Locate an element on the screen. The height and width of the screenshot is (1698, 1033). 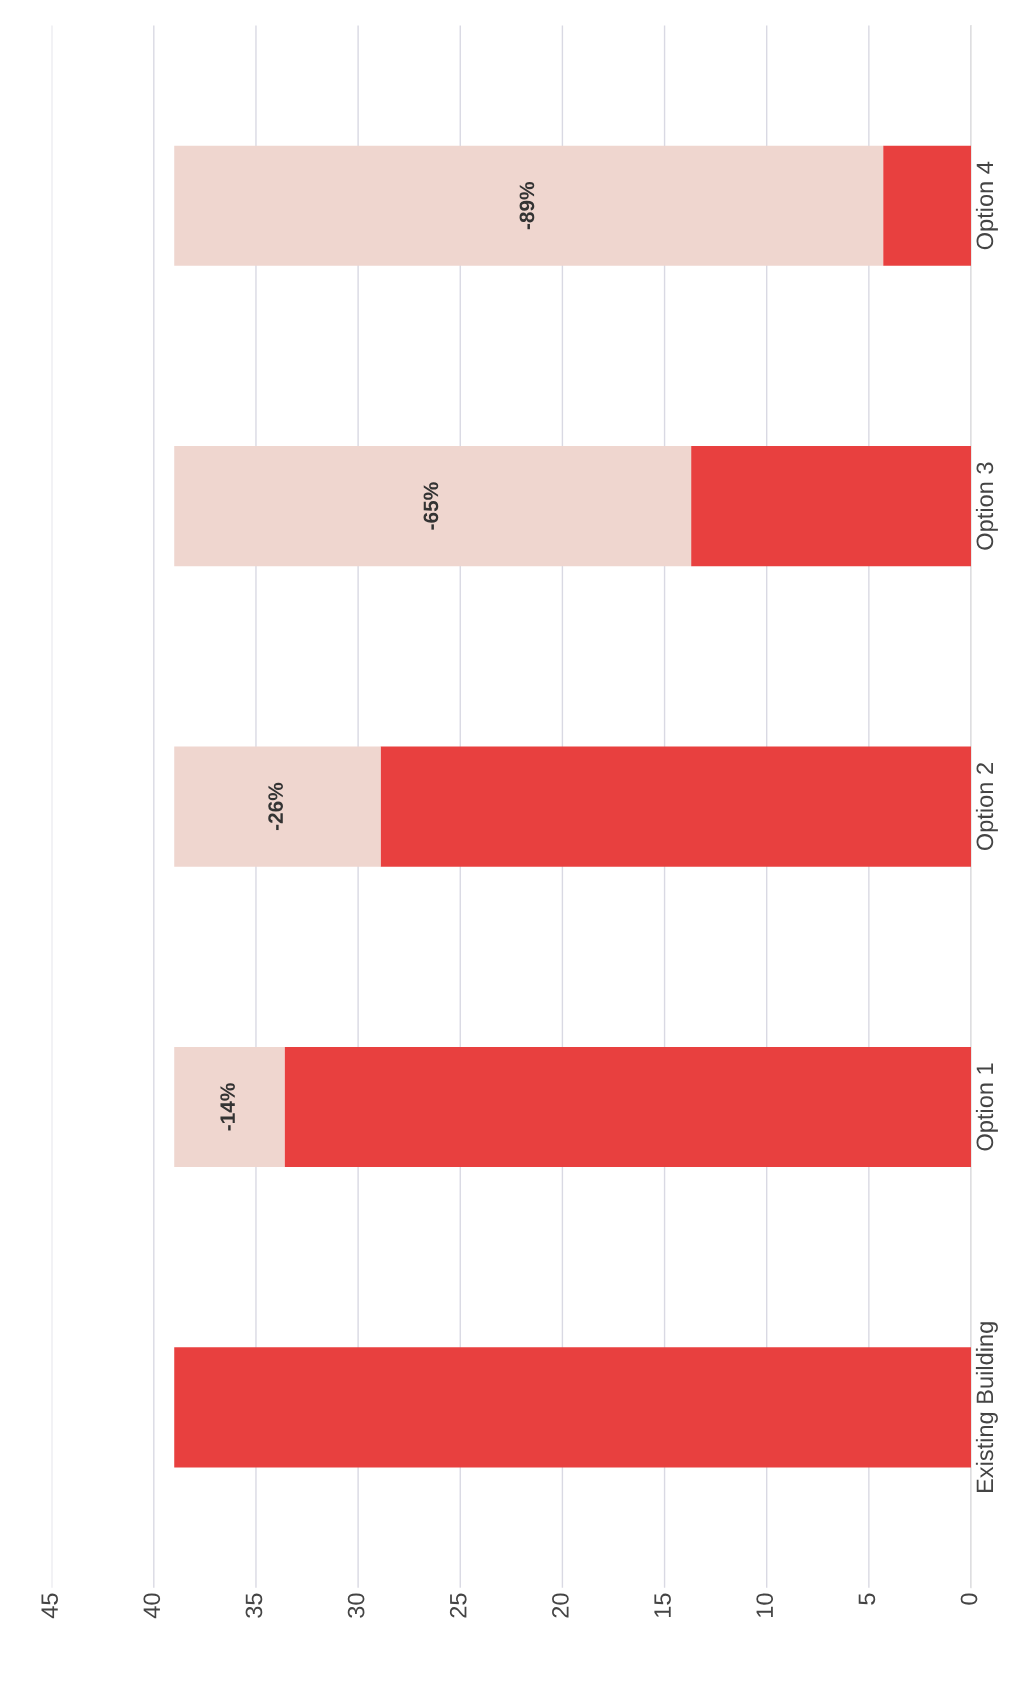
x-tick-label: 35 is located at coordinates (254, 1605).